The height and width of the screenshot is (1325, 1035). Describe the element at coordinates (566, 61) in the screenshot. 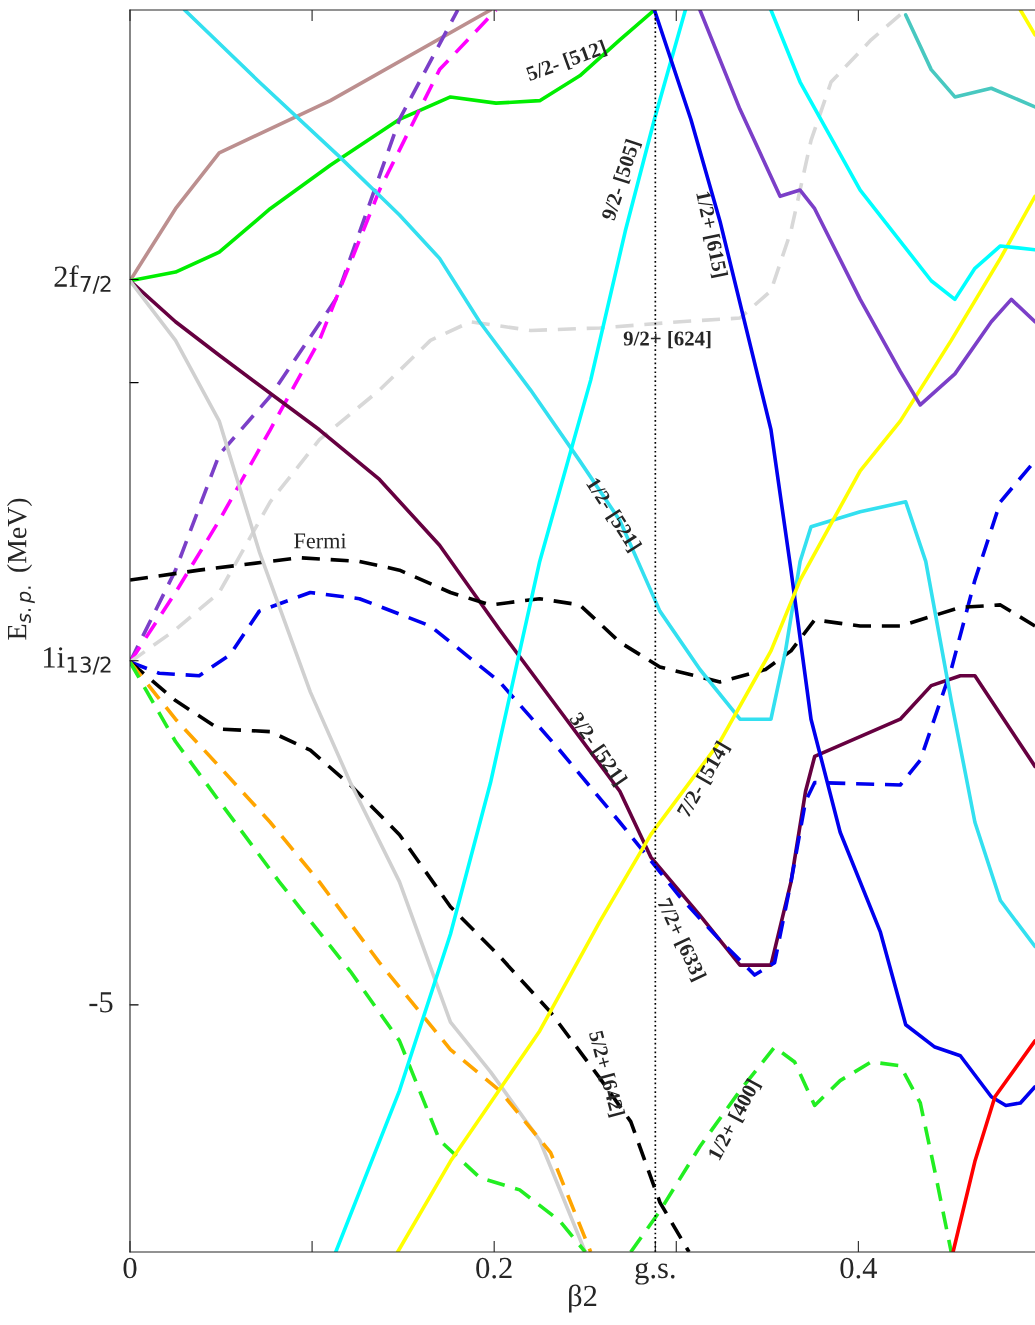

I see `annotation: 5/2- [512]` at that location.